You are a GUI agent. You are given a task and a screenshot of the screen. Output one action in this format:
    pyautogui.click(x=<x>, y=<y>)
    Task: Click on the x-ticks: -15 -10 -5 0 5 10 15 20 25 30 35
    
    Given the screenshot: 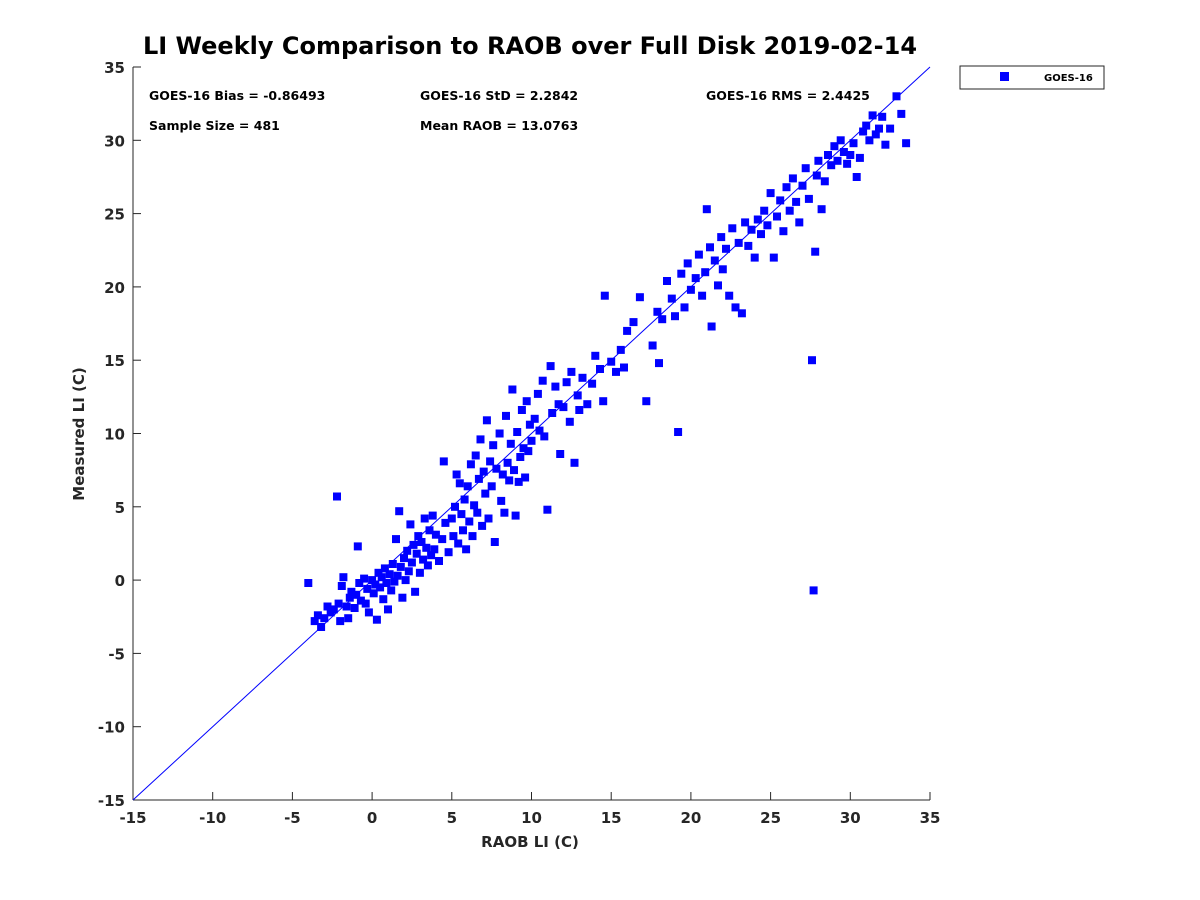 What is the action you would take?
    pyautogui.click(x=529, y=809)
    